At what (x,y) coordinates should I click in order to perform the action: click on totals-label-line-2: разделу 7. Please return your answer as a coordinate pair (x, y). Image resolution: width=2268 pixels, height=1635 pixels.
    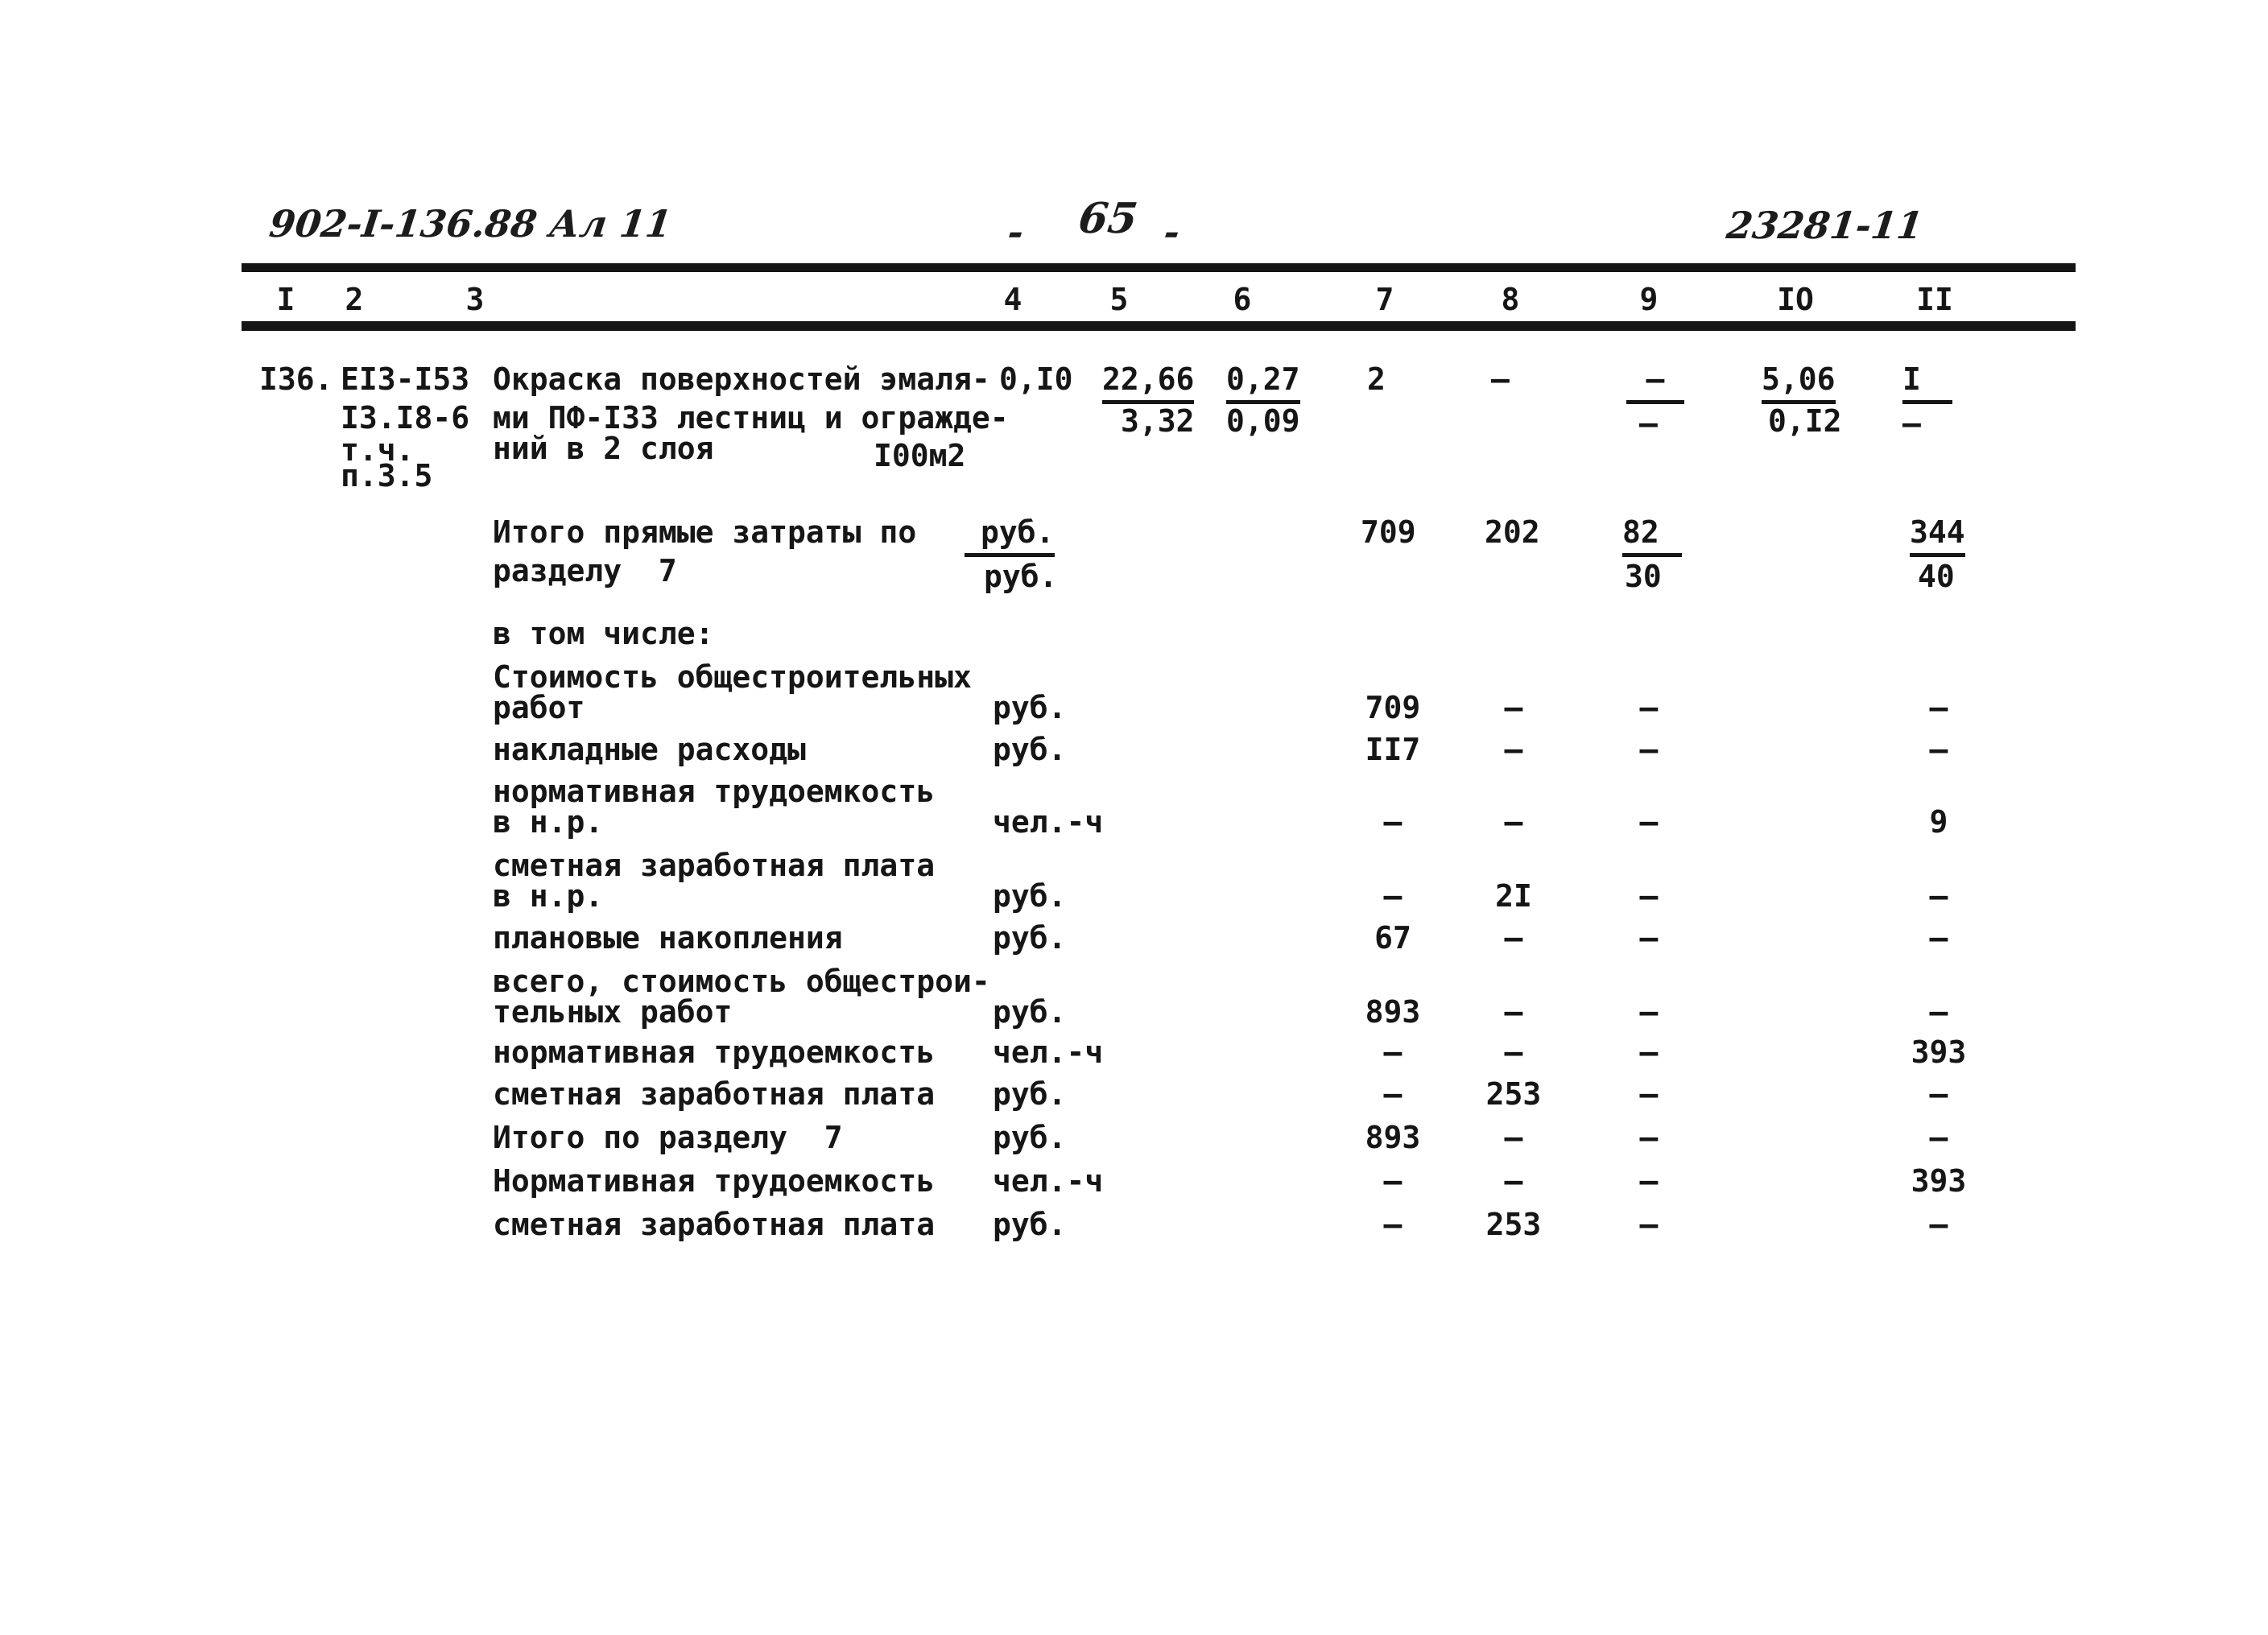
    Looking at the image, I should click on (585, 570).